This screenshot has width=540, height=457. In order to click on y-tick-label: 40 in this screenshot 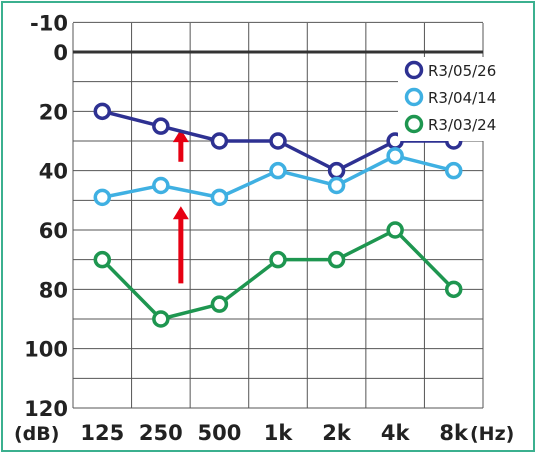, I will do `click(53, 172)`.